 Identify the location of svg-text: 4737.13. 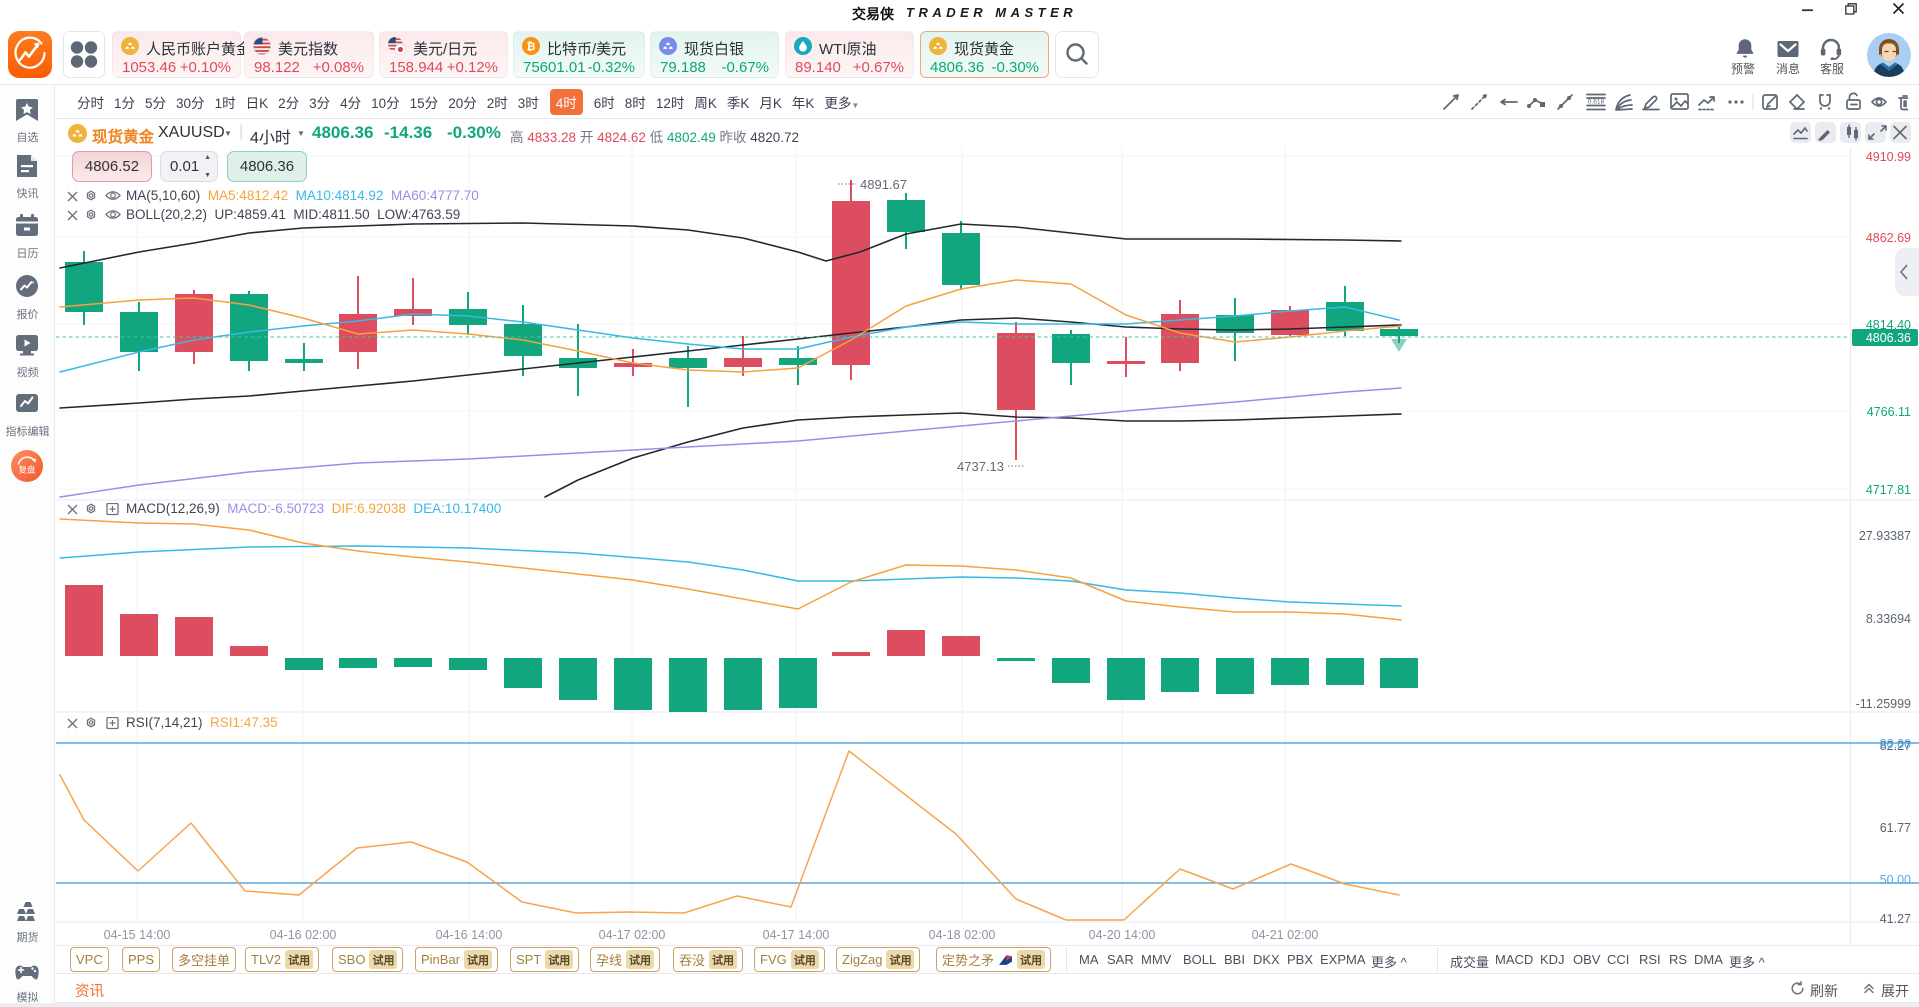
(980, 466).